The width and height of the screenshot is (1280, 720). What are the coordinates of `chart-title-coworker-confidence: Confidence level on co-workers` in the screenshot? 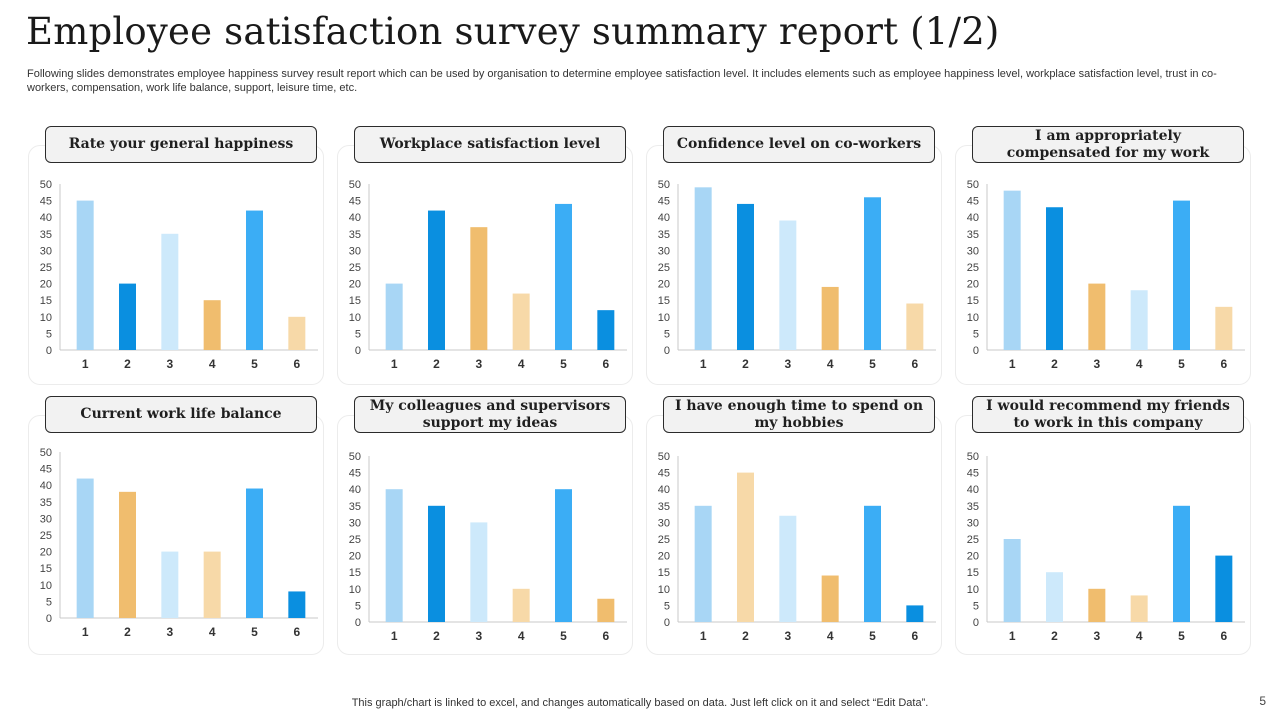 It's located at (799, 144).